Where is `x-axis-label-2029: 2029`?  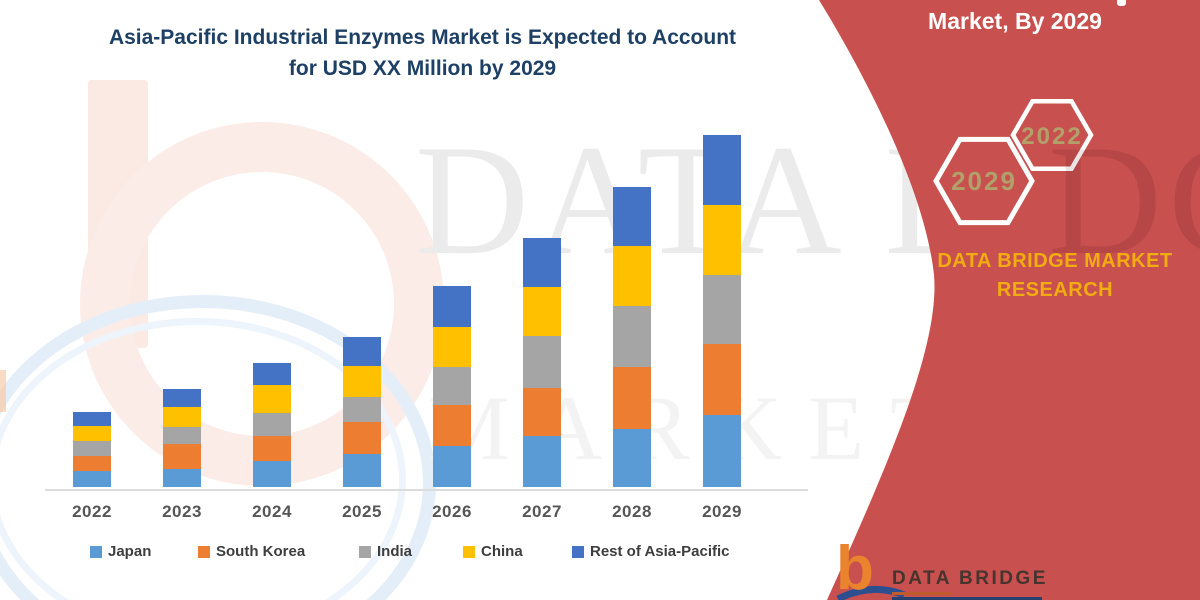
x-axis-label-2029: 2029 is located at coordinates (722, 511).